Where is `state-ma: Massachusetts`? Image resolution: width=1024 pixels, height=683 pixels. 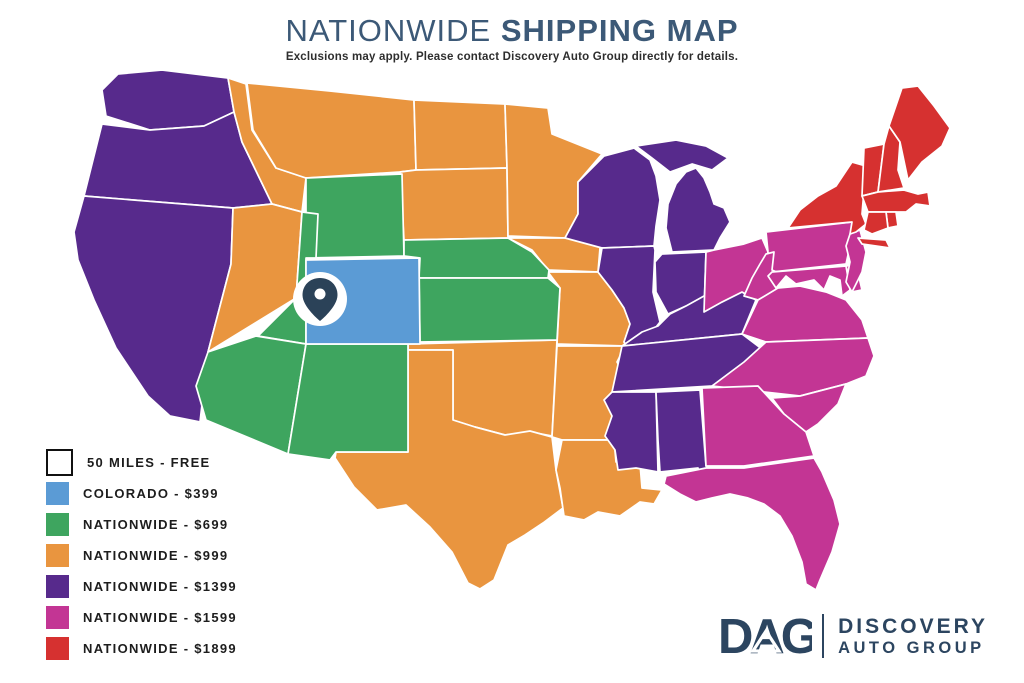
state-ma: Massachusetts is located at coordinates (896, 201).